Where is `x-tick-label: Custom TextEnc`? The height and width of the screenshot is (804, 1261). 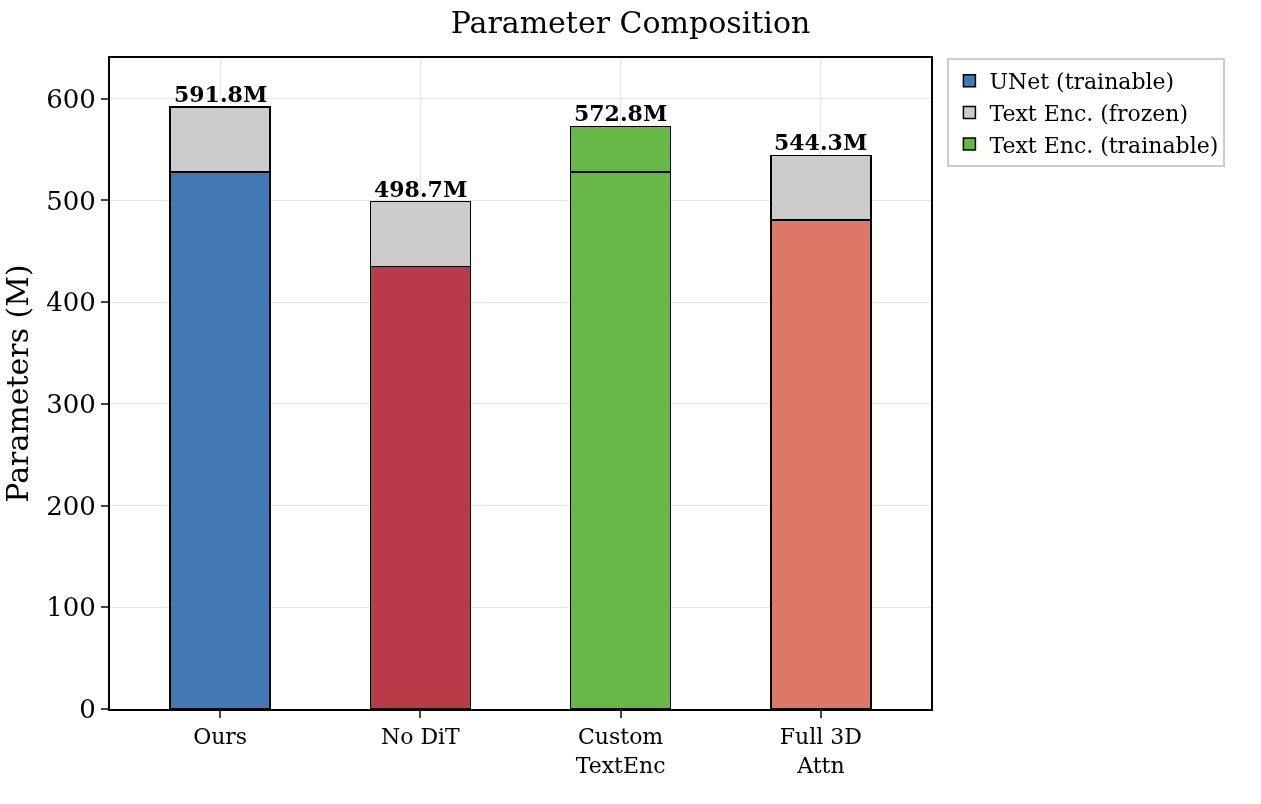 x-tick-label: Custom TextEnc is located at coordinates (620, 751).